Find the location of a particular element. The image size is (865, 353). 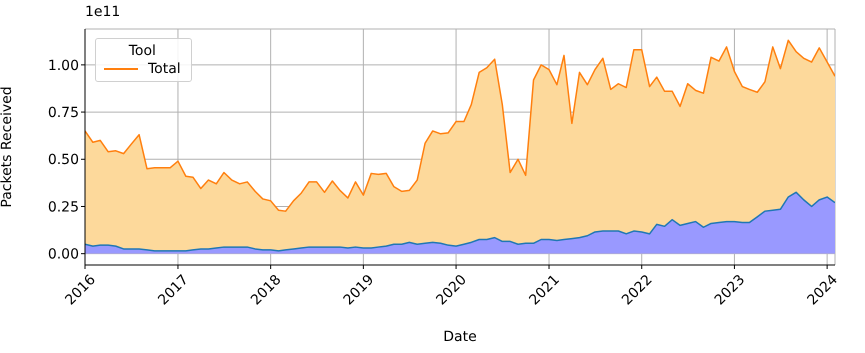

y-tick-label: 0.00 is located at coordinates (63, 254).